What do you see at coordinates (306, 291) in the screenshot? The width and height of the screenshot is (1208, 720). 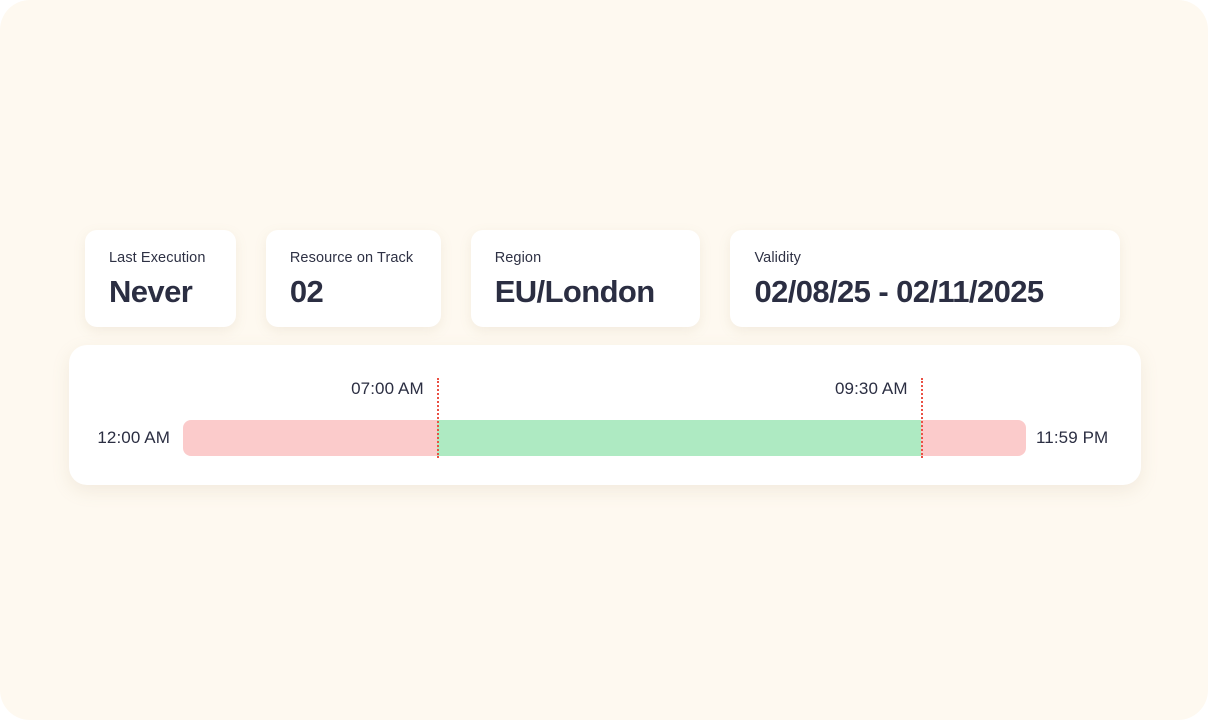 I see `stat-card-value: 02` at bounding box center [306, 291].